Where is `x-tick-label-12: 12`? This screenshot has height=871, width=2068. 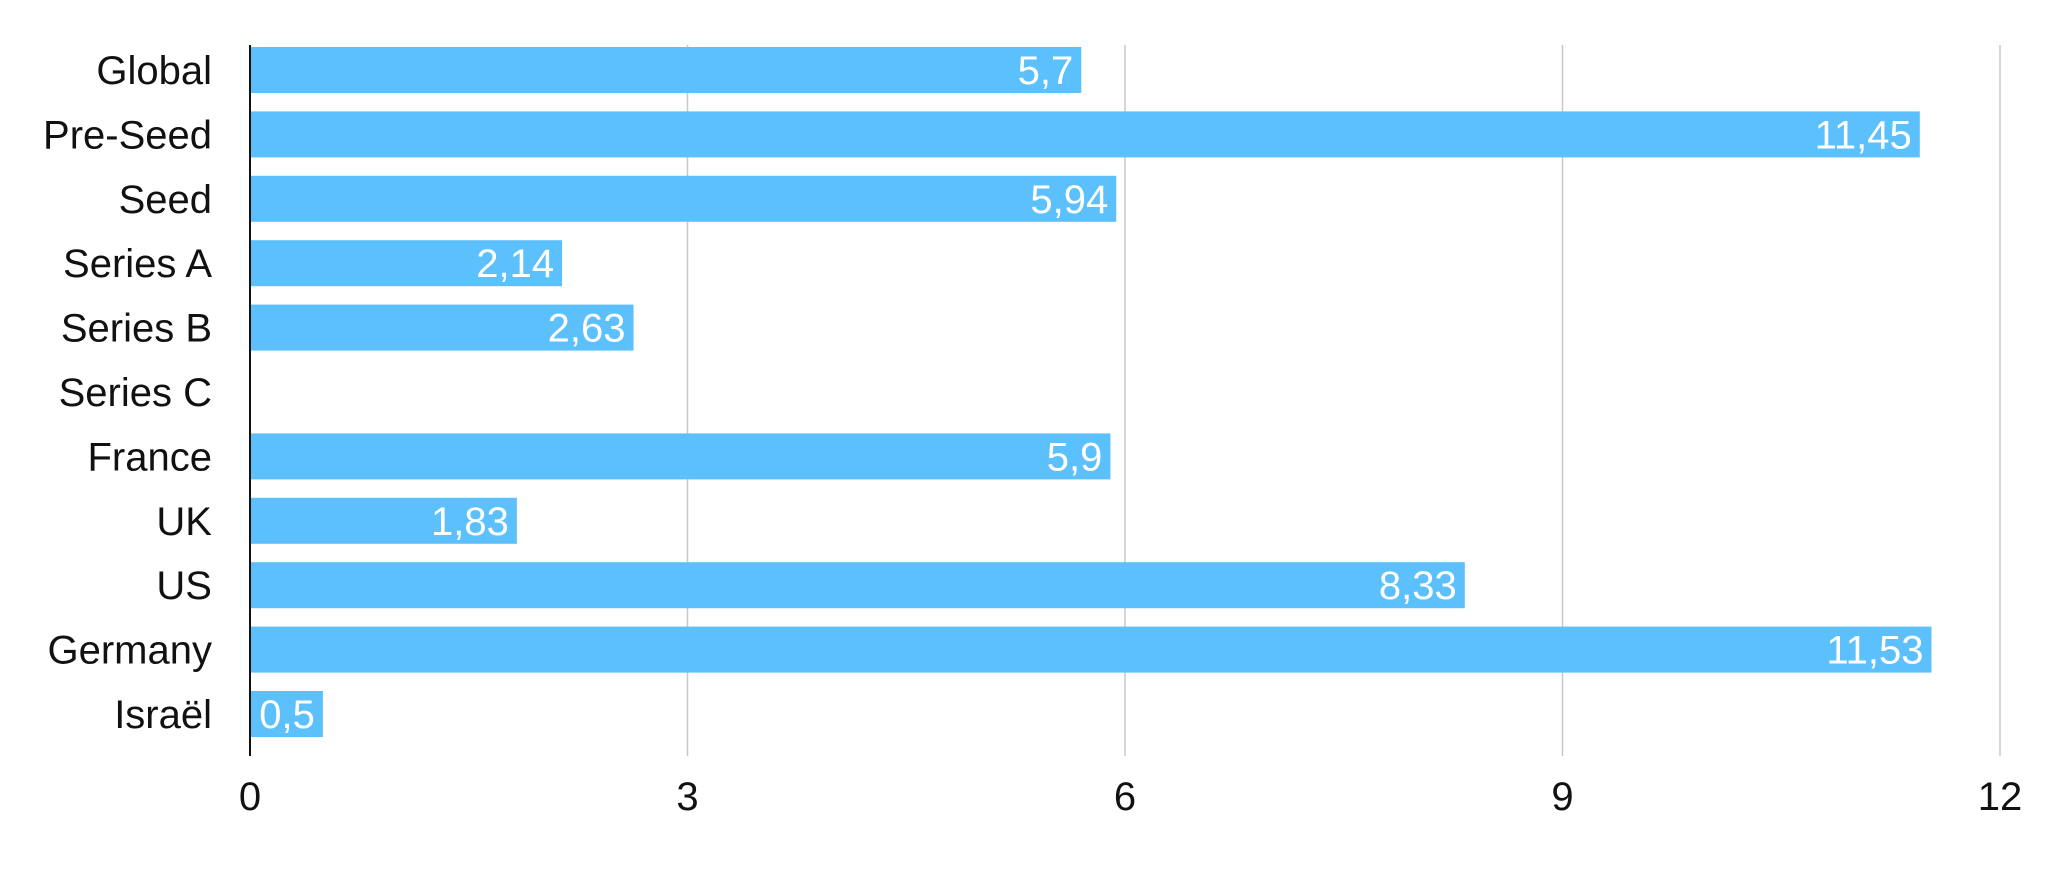 x-tick-label-12: 12 is located at coordinates (2000, 797).